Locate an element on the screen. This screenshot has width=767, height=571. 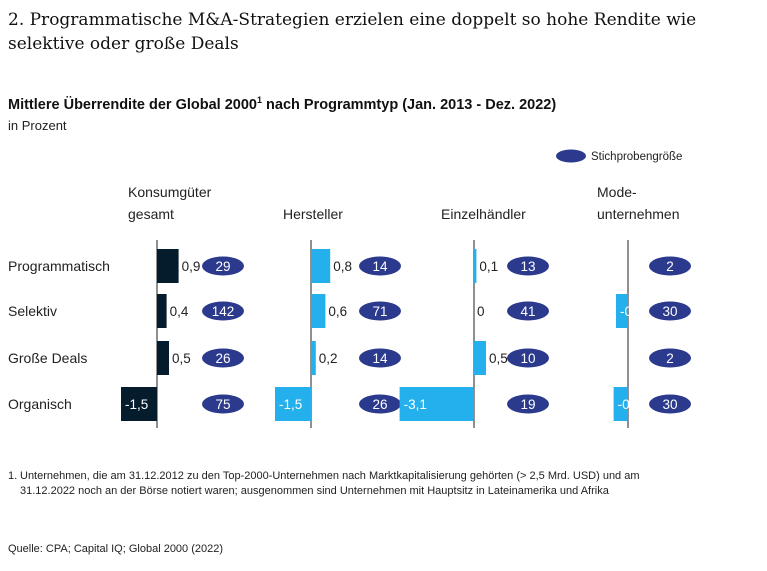
sample-size-0-3: 75 is located at coordinates (222, 404).